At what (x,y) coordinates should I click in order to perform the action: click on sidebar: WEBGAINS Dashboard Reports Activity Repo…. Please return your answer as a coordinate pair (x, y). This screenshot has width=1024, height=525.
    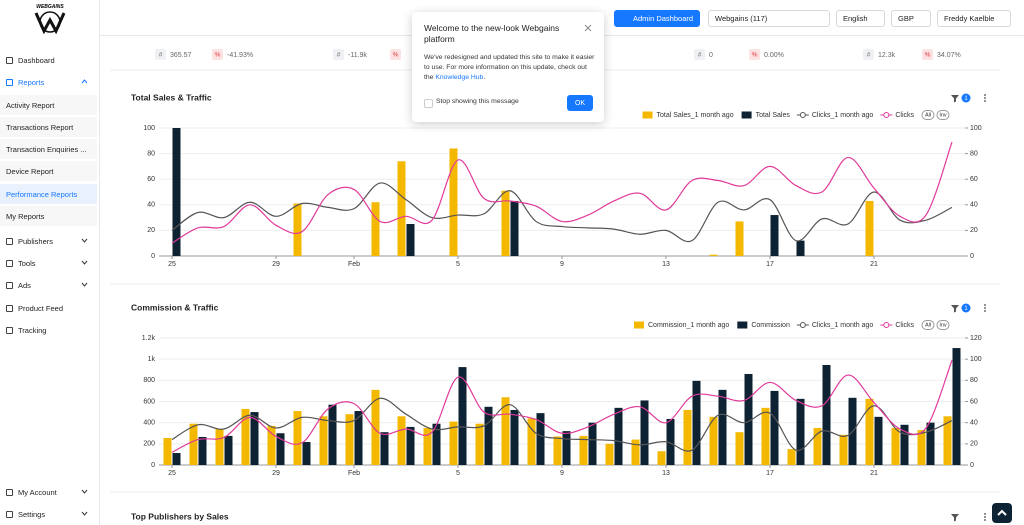
    Looking at the image, I should click on (50, 262).